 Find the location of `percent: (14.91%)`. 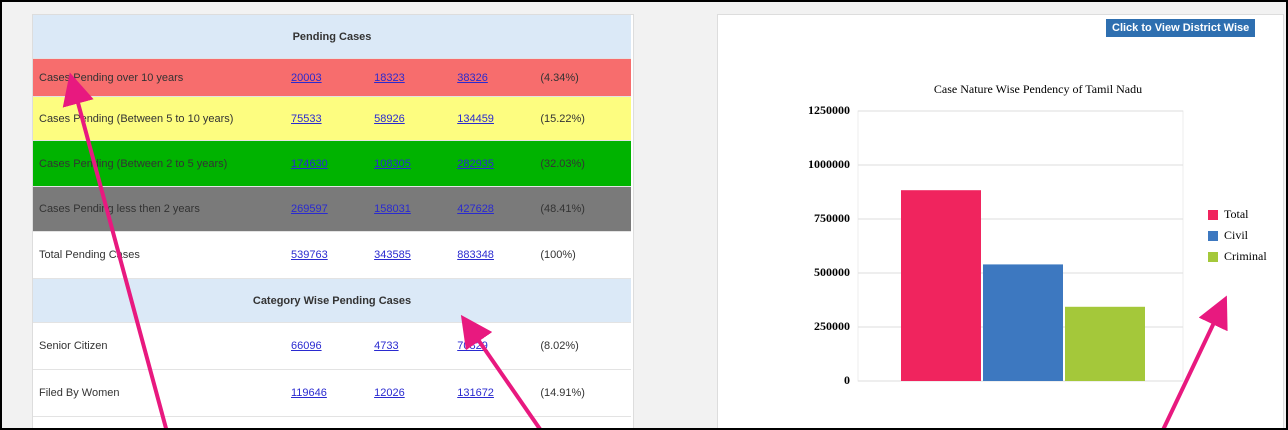

percent: (14.91%) is located at coordinates (582, 393).